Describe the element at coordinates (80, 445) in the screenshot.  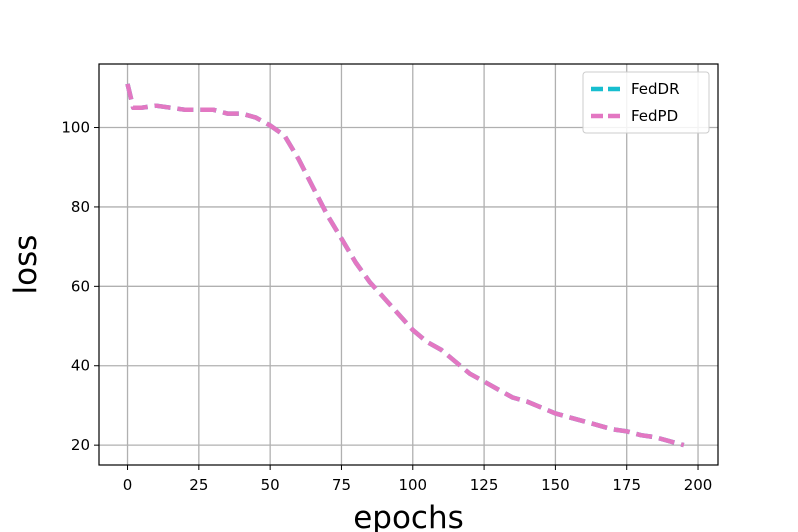
I see `y-tick-label: 20` at that location.